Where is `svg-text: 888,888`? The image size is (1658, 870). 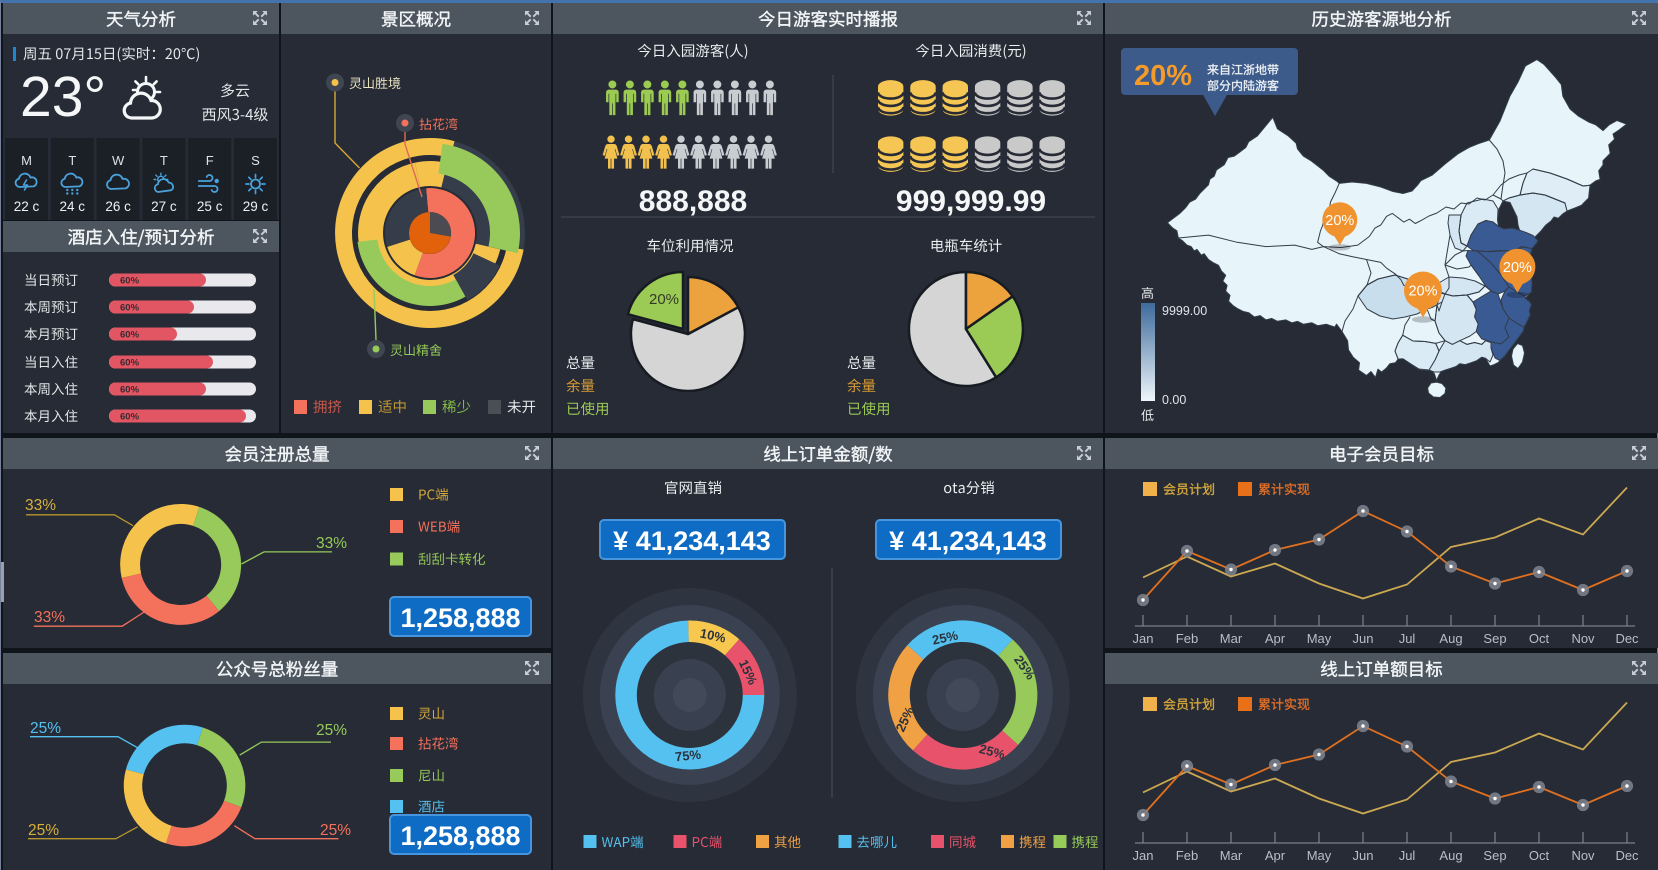
svg-text: 888,888 is located at coordinates (693, 201).